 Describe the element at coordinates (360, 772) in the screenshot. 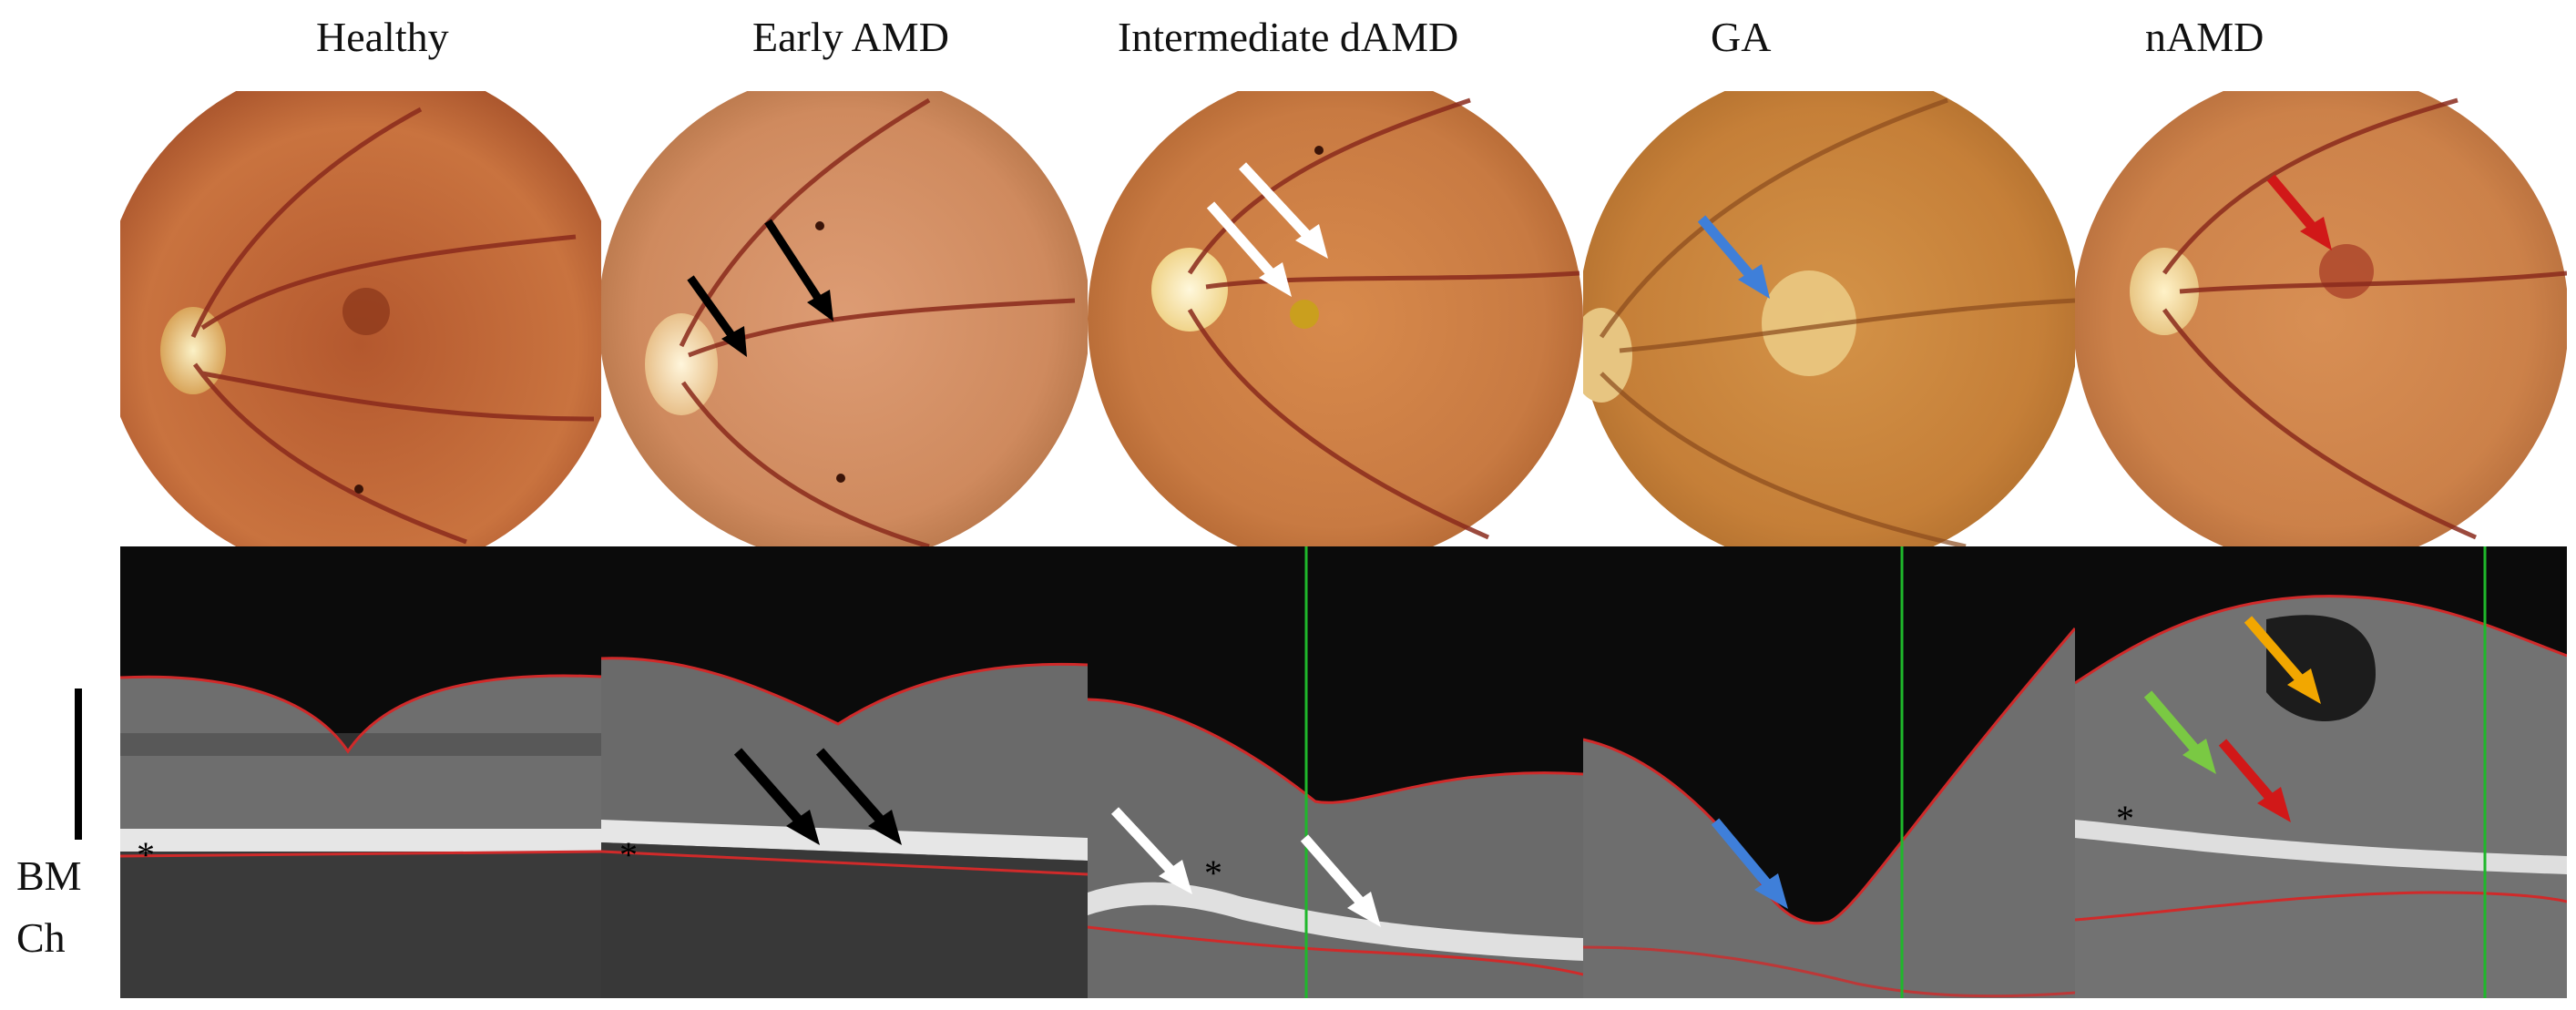

I see `oct-scan-healthy: *` at that location.